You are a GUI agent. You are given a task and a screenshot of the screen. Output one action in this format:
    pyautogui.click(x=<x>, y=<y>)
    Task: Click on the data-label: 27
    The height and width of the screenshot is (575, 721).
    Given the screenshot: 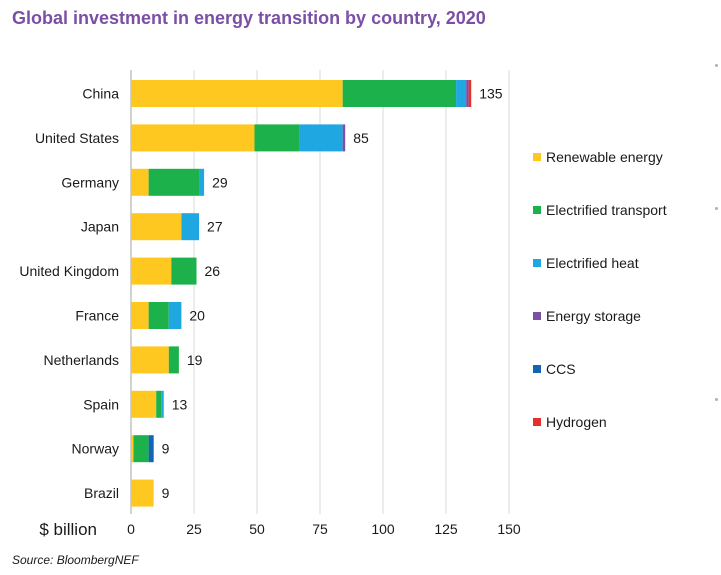 What is the action you would take?
    pyautogui.click(x=215, y=227)
    